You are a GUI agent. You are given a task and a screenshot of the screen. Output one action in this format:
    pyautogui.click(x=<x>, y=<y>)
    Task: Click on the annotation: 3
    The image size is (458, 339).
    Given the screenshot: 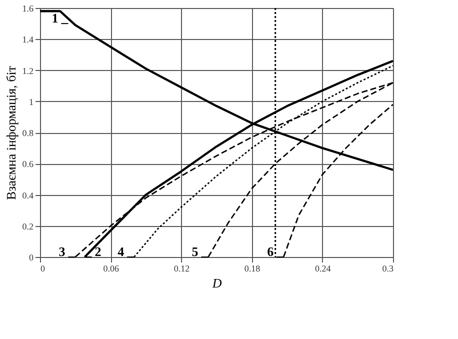 What is the action you would take?
    pyautogui.click(x=62, y=251)
    